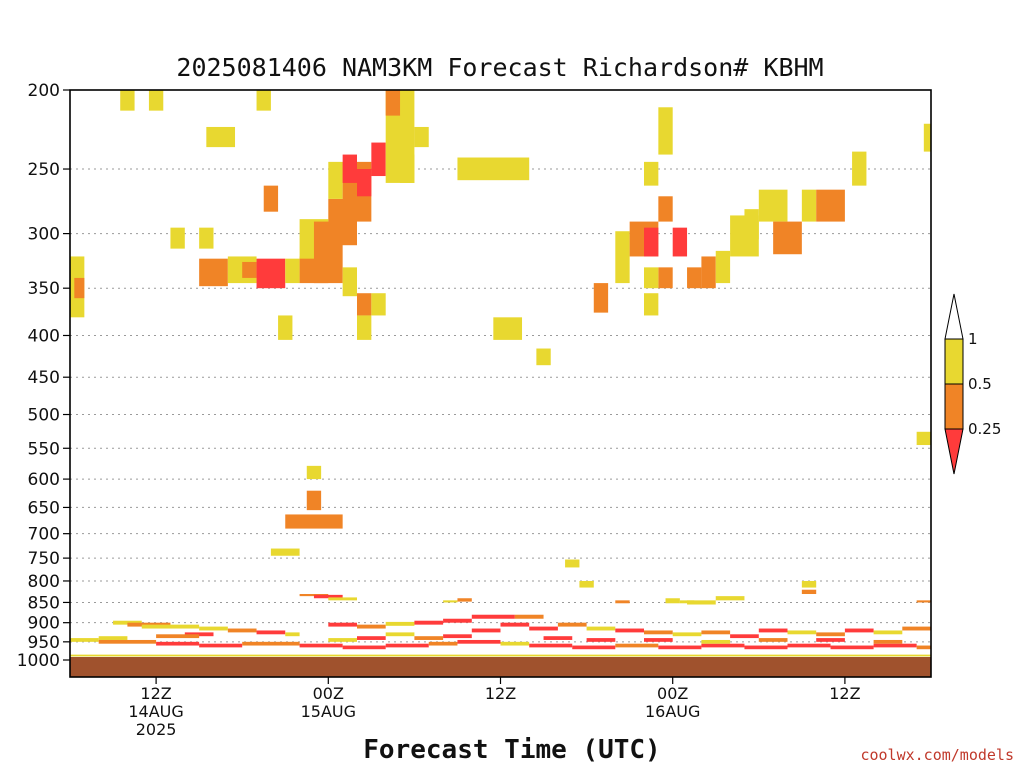  What do you see at coordinates (328, 693) in the screenshot?
I see `x-tick-label: 00Z` at bounding box center [328, 693].